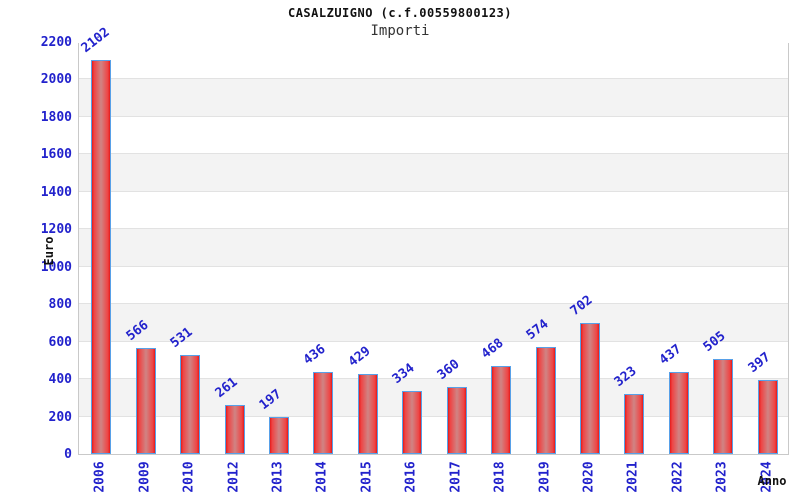 This screenshot has height=500, width=800. What do you see at coordinates (68, 454) in the screenshot?
I see `y-tick-label: 0` at bounding box center [68, 454].